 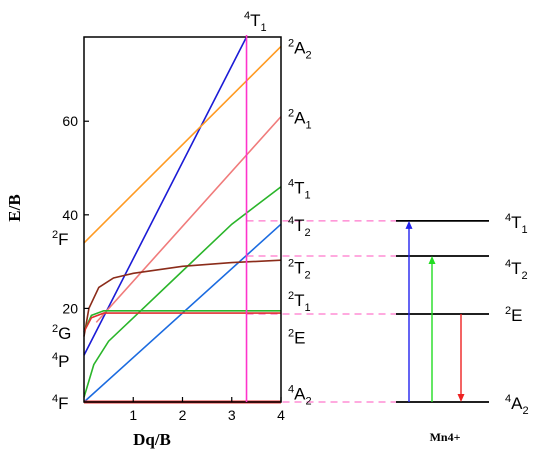 What do you see at coordinates (232, 415) in the screenshot?
I see `x-tick-label: 3` at bounding box center [232, 415].